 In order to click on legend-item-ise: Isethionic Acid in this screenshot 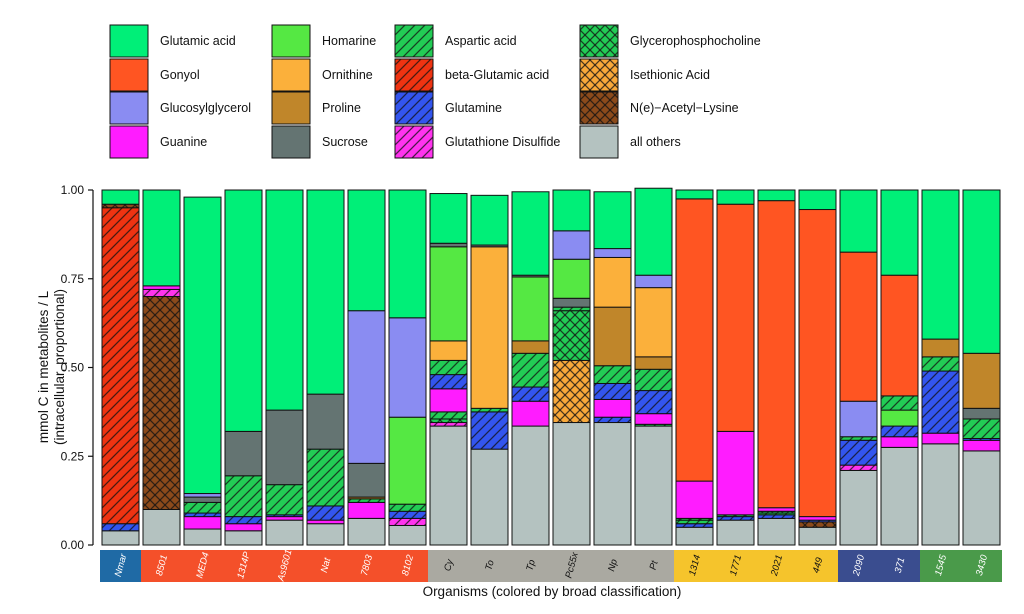, I will do `click(644, 75)`.